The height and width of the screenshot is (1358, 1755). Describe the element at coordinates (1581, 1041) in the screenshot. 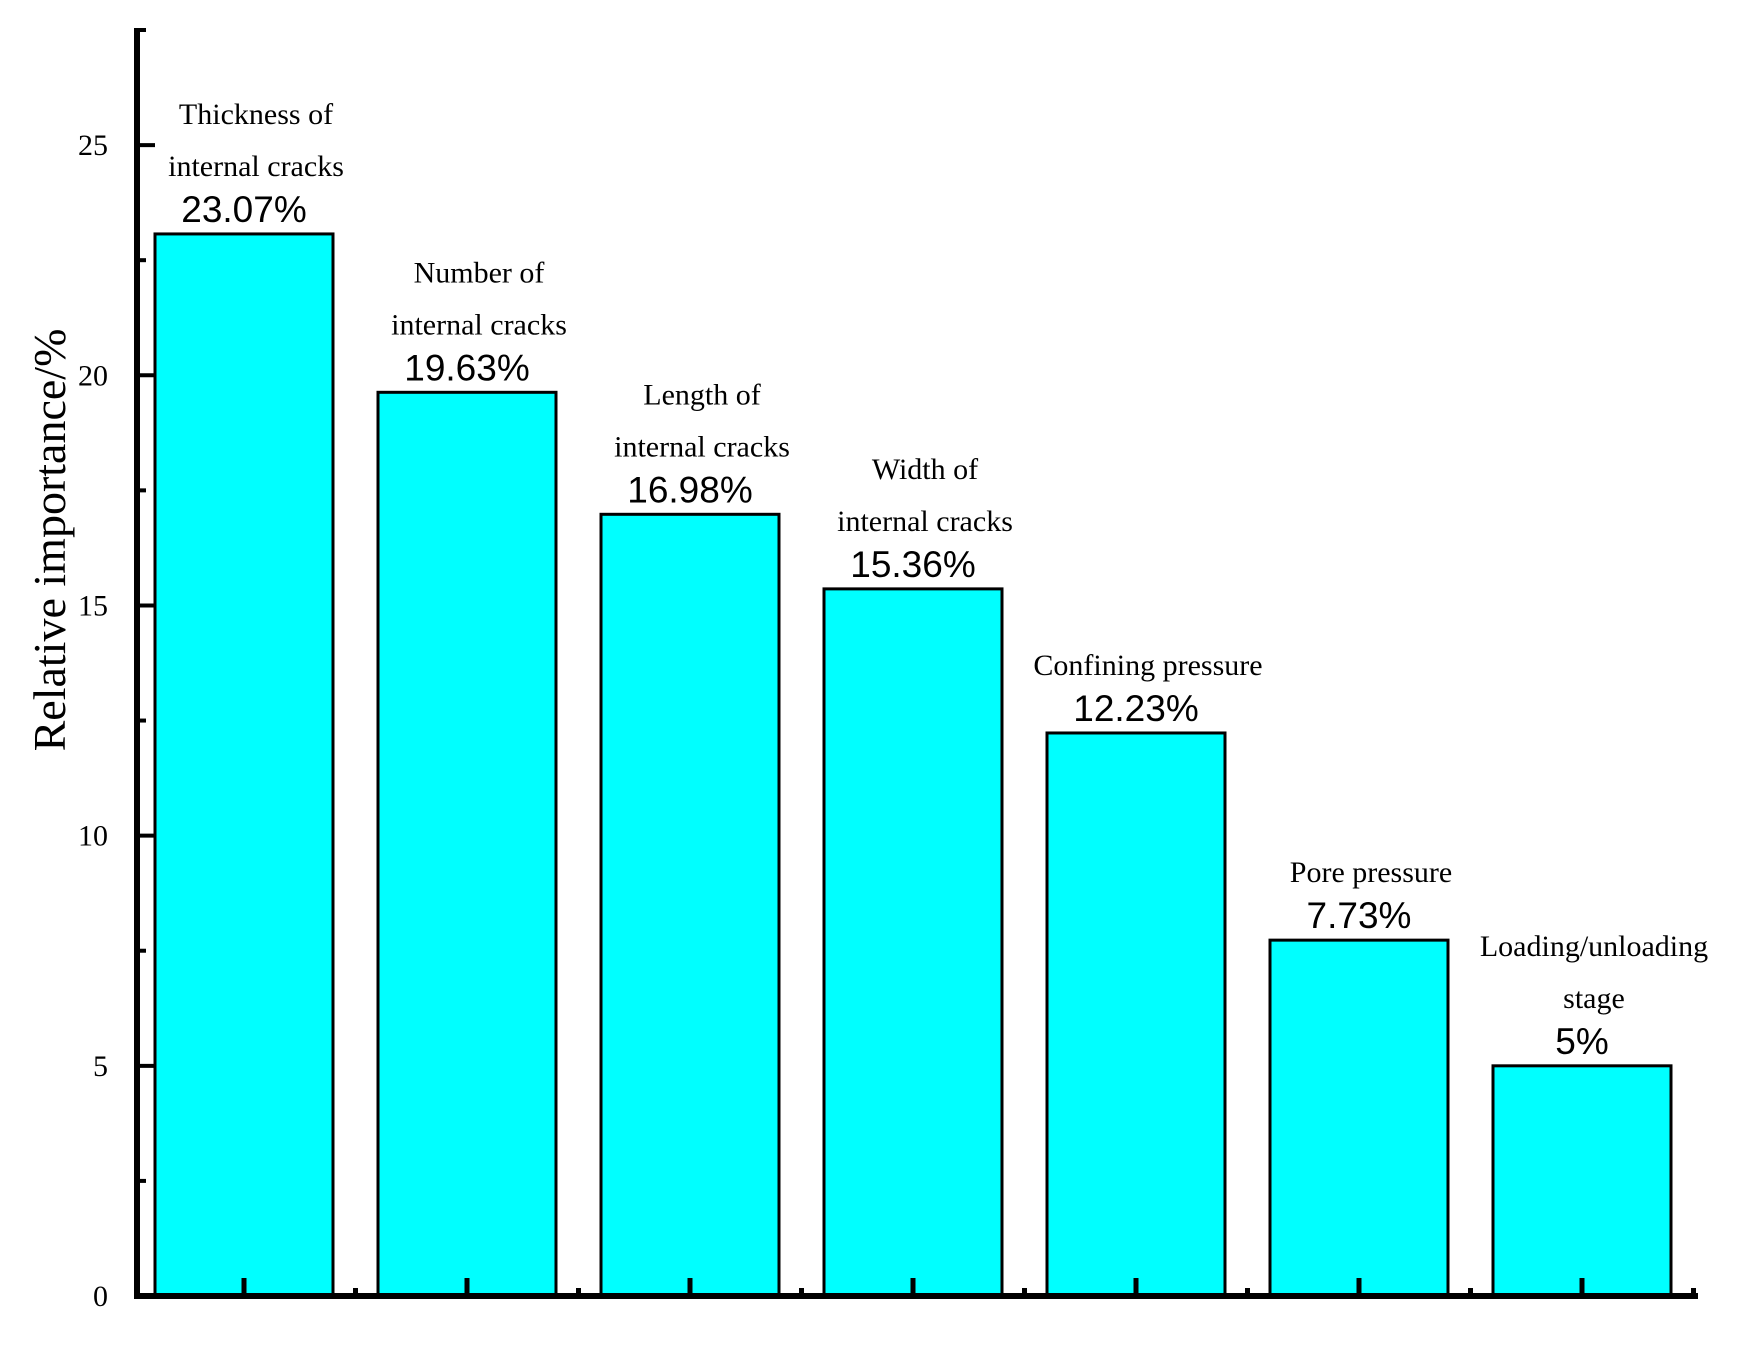

I see `bar-value-label: 5%` at that location.